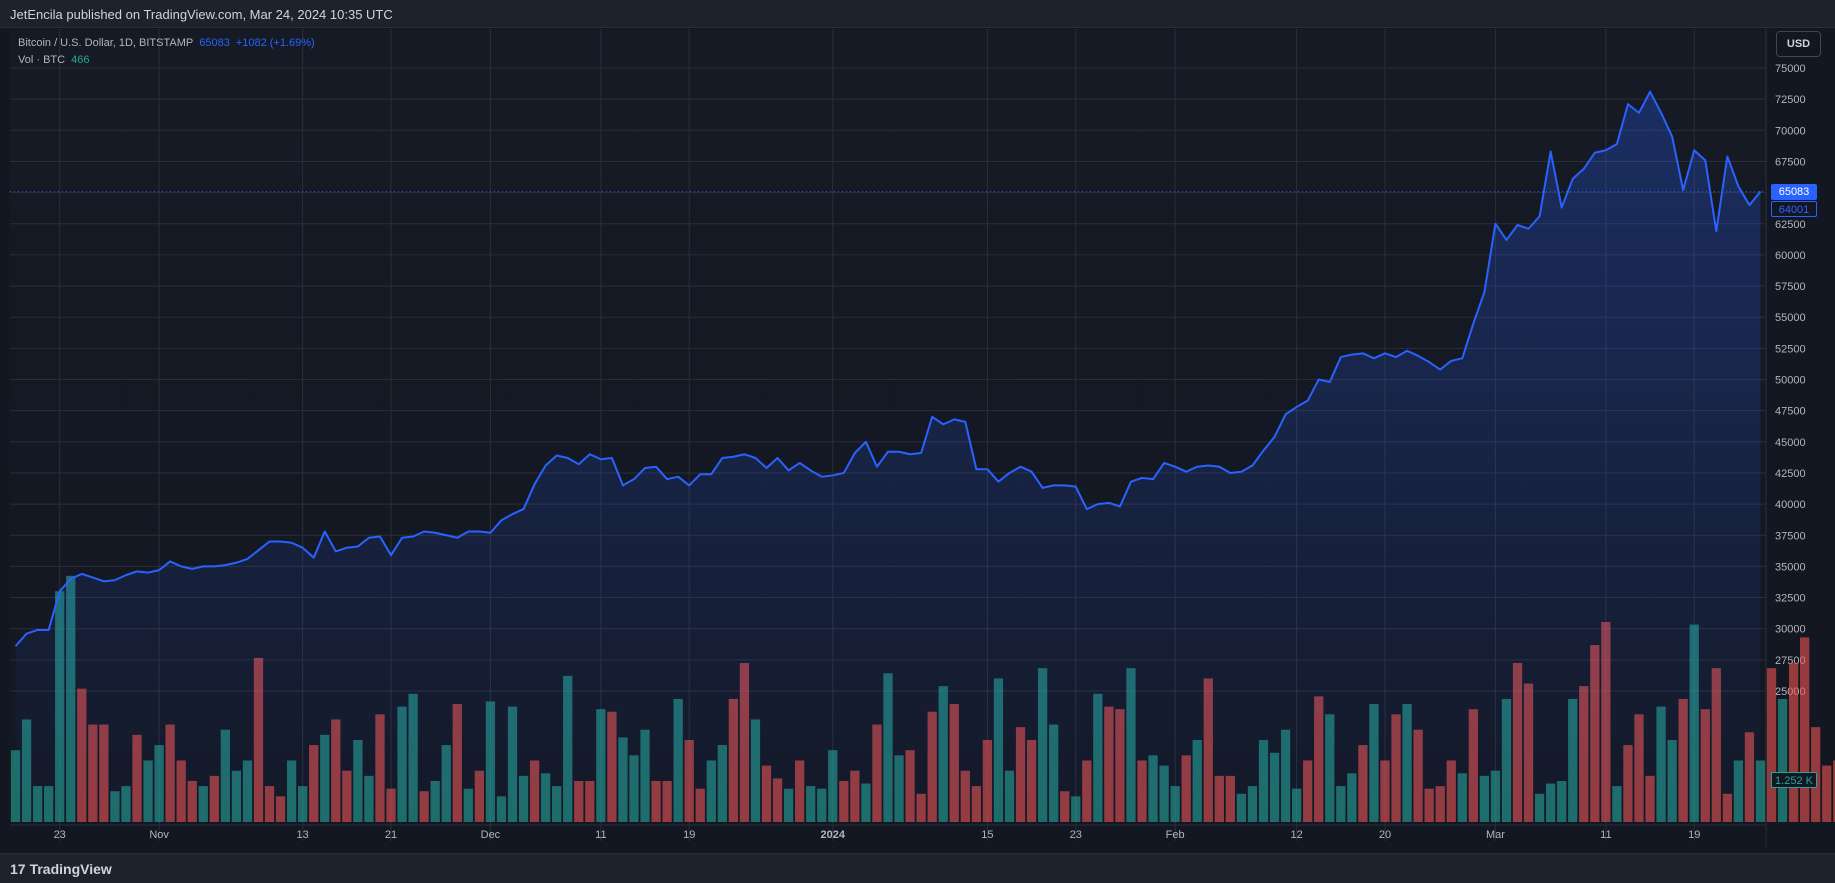  What do you see at coordinates (106, 43) in the screenshot?
I see `symbol-label: Bitcoin / U.S. Dollar, 1D, BITSTAMP` at bounding box center [106, 43].